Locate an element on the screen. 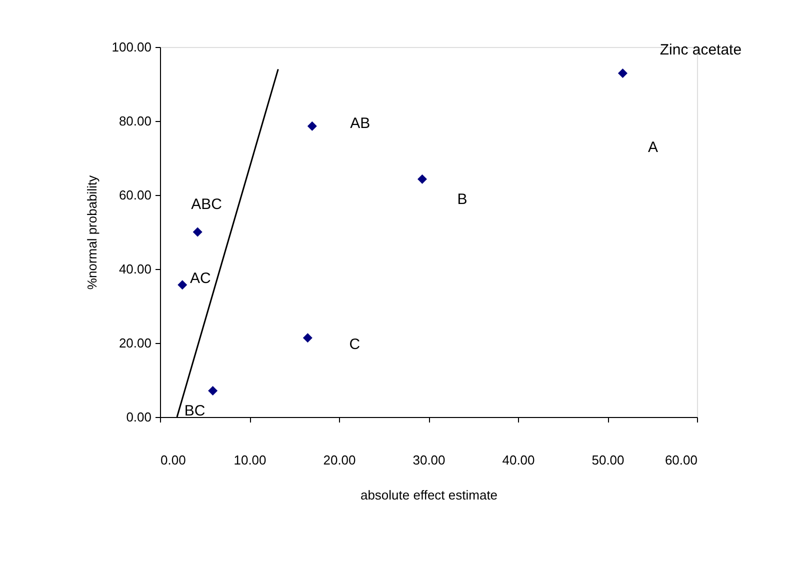 This screenshot has width=798, height=567. y-axis-title: %normal probability is located at coordinates (92, 232).